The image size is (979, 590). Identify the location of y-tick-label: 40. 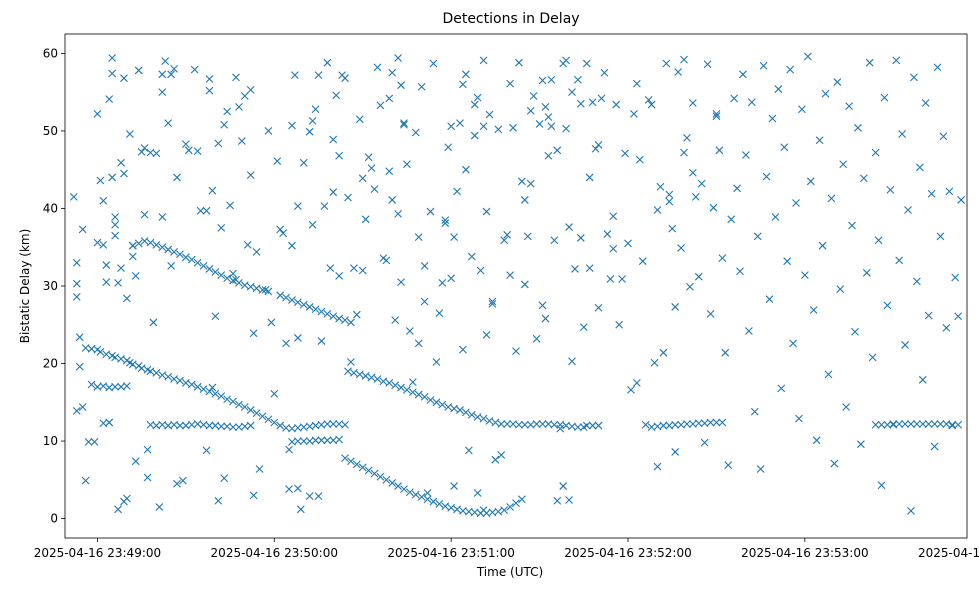
(50, 208).